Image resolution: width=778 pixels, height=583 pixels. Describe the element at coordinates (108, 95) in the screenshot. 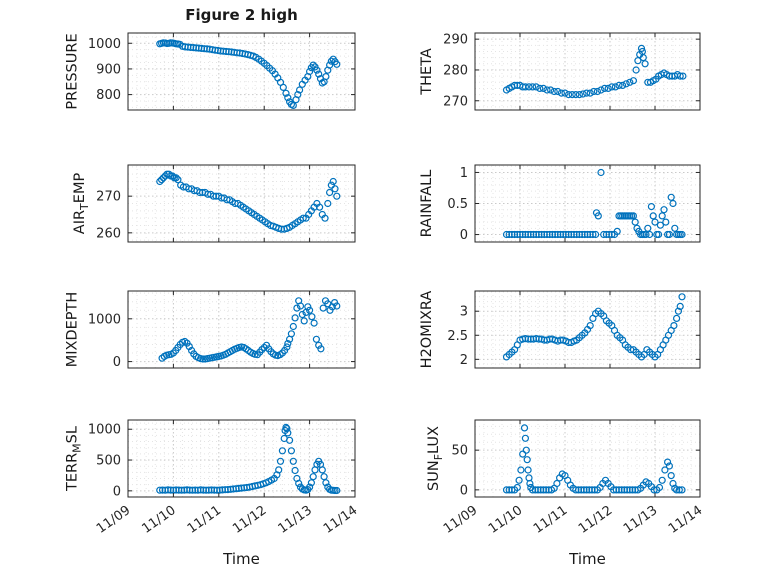

I see `y-tick-label: 800` at that location.